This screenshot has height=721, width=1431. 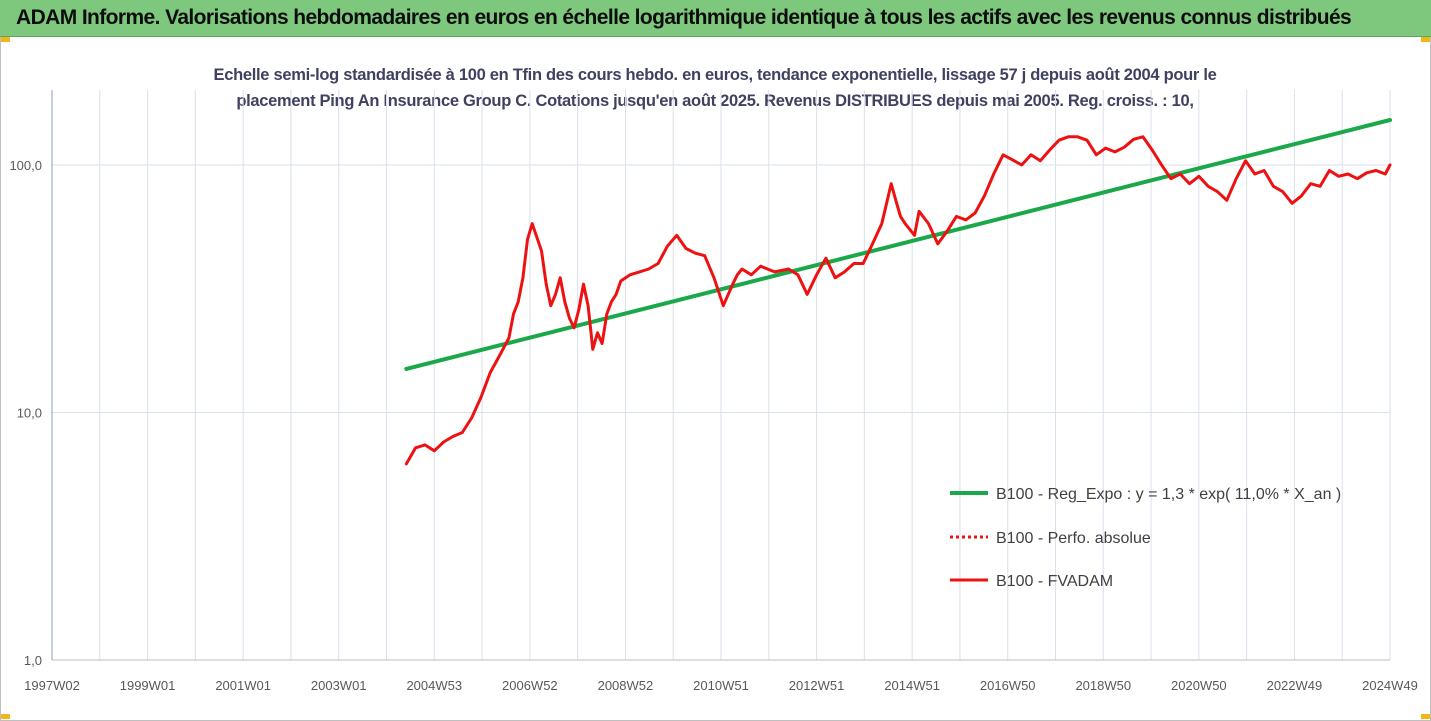 What do you see at coordinates (1295, 685) in the screenshot?
I see `x-tick-label: 2022W49` at bounding box center [1295, 685].